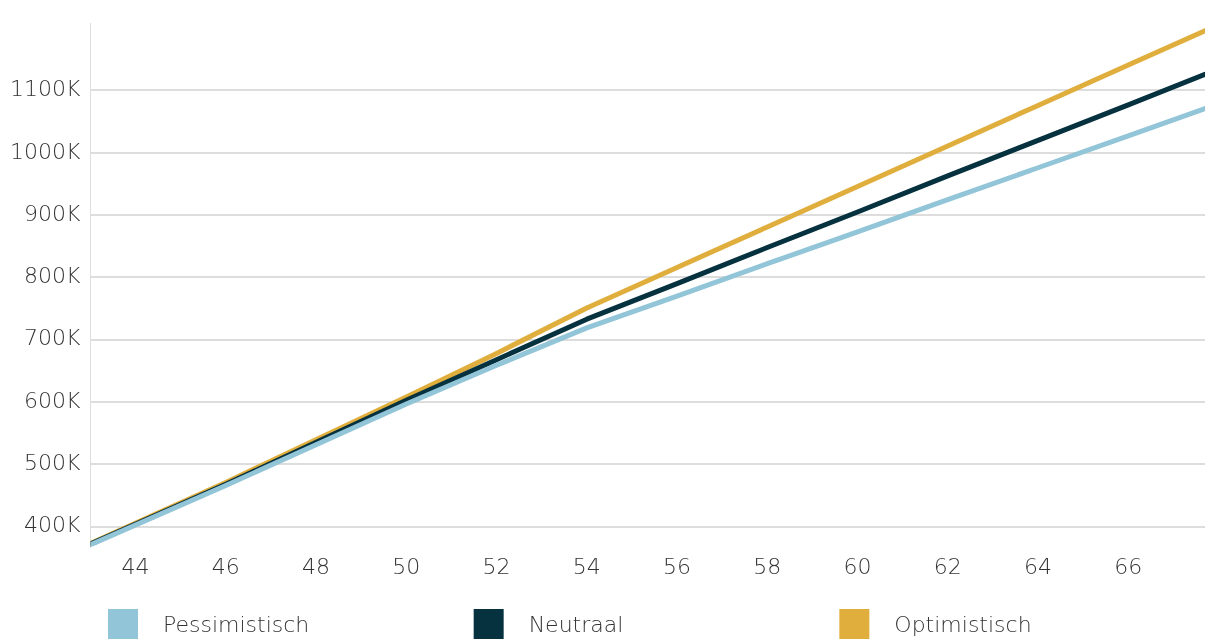 The height and width of the screenshot is (641, 1205). Describe the element at coordinates (45, 89) in the screenshot. I see `y-tick-label: 1100K` at that location.